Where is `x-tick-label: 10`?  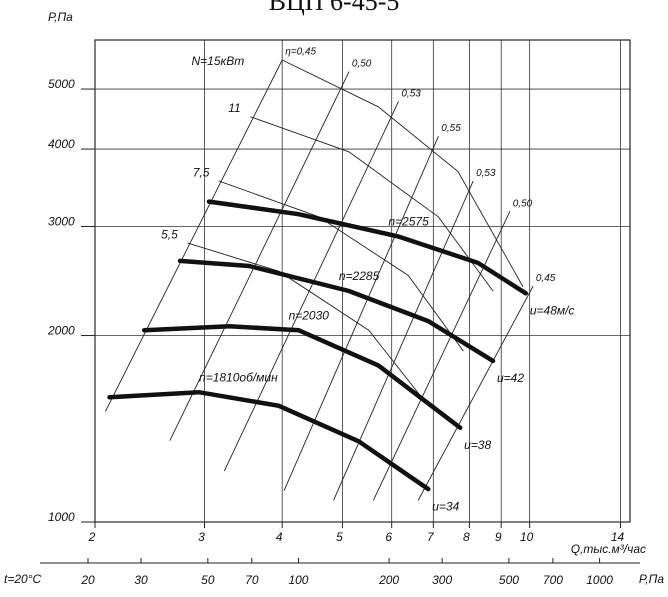 x-tick-label: 10 is located at coordinates (527, 537).